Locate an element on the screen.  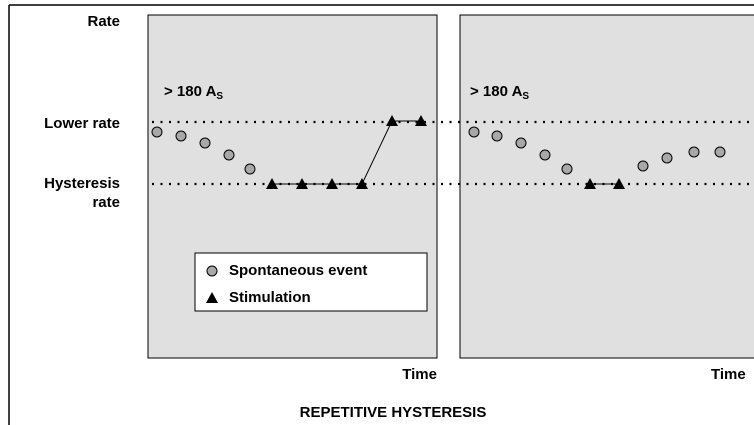
legend-triangle is located at coordinates (212, 297).